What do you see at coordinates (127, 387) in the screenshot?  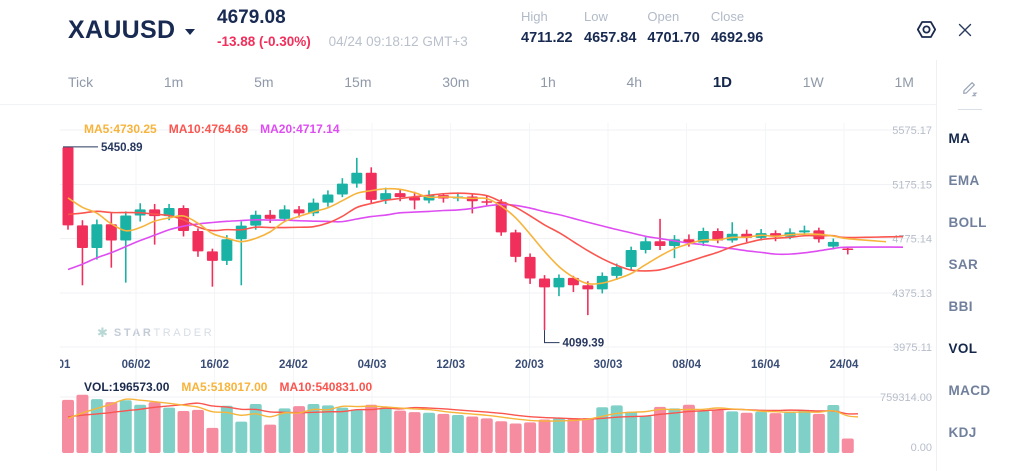 I see `volume-legend-item: VOL:196573.00` at bounding box center [127, 387].